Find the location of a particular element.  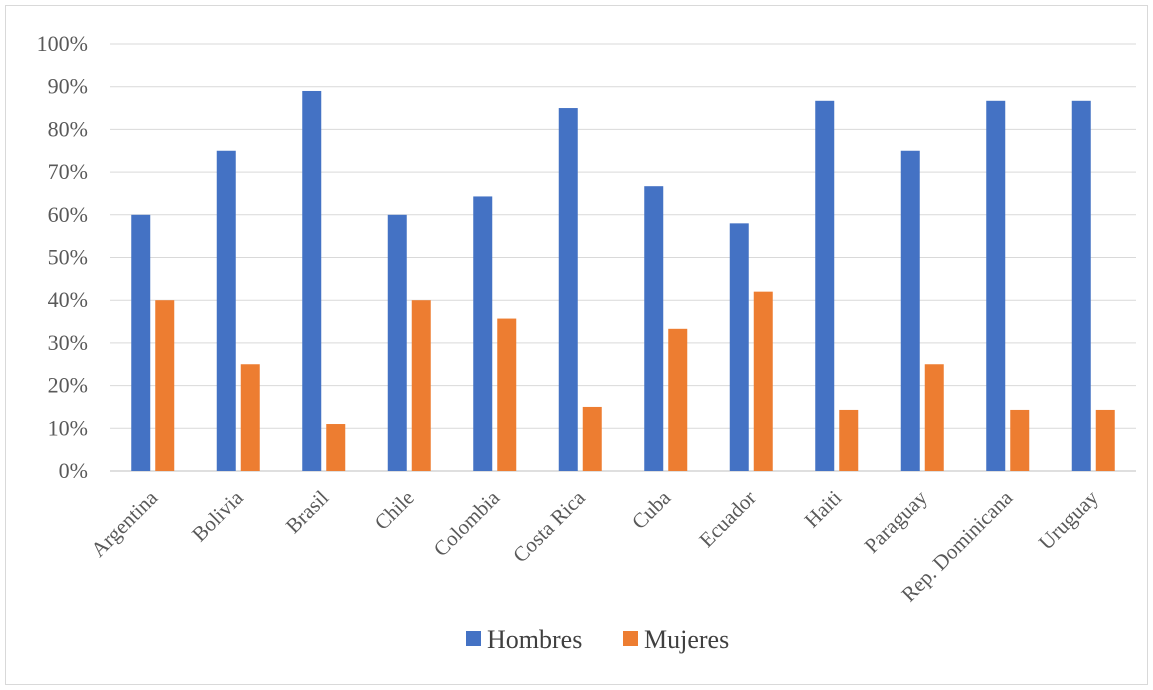

y-tick-label: 60% is located at coordinates (68, 214).